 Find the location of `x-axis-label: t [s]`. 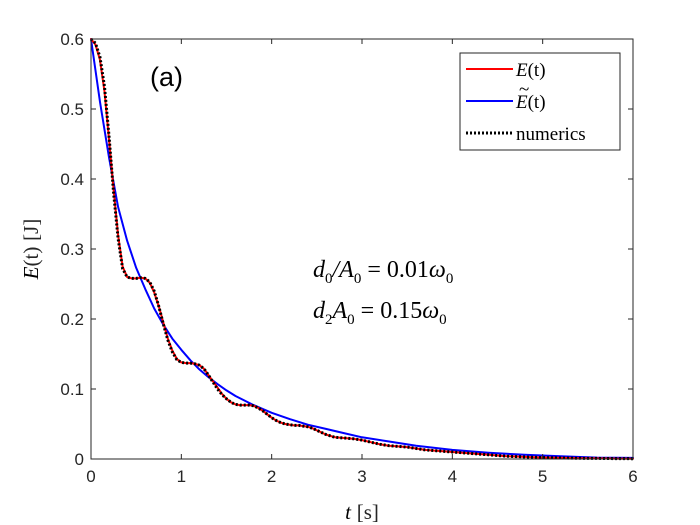

x-axis-label: t [s] is located at coordinates (362, 512).